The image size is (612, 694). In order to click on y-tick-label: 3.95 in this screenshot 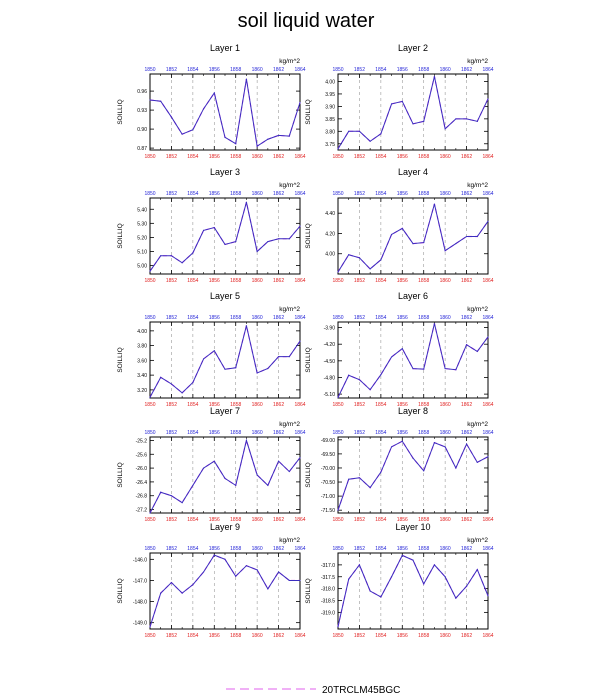, I will do `click(330, 95)`.